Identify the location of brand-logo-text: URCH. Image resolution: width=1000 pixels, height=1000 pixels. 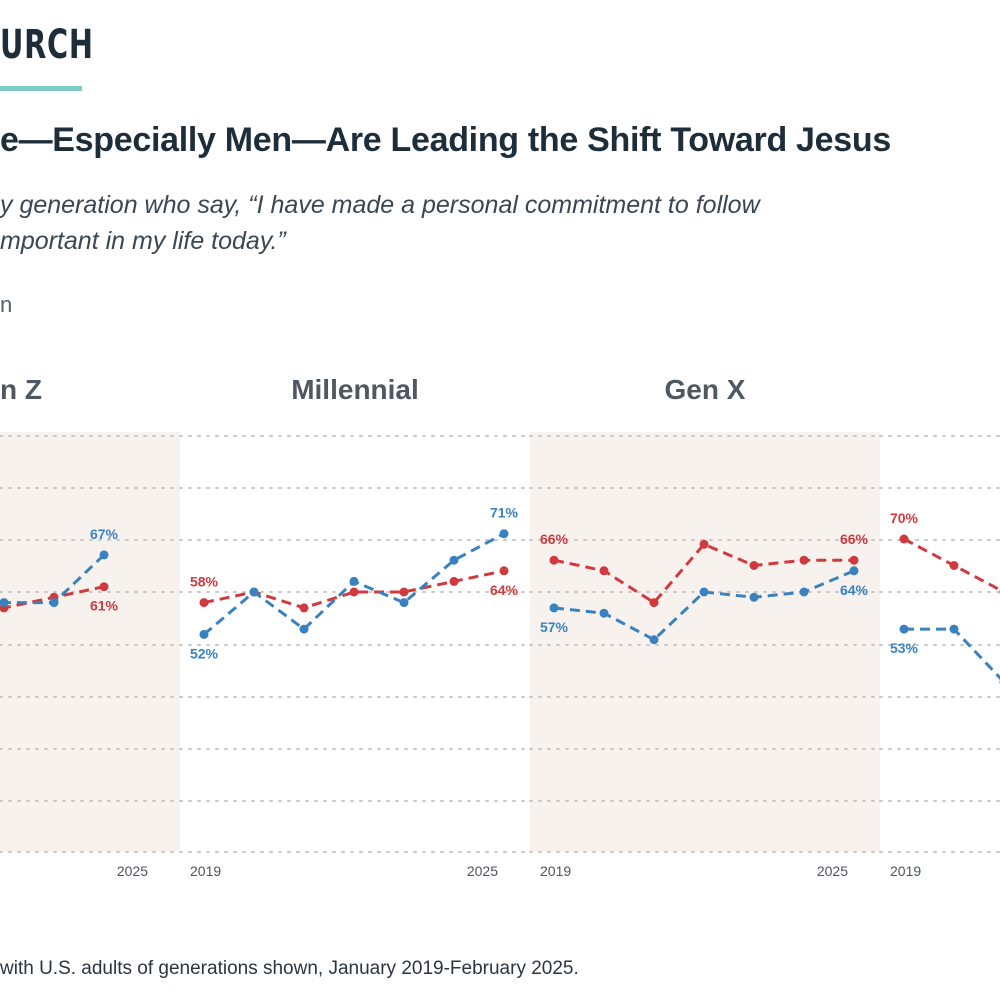
(47, 45).